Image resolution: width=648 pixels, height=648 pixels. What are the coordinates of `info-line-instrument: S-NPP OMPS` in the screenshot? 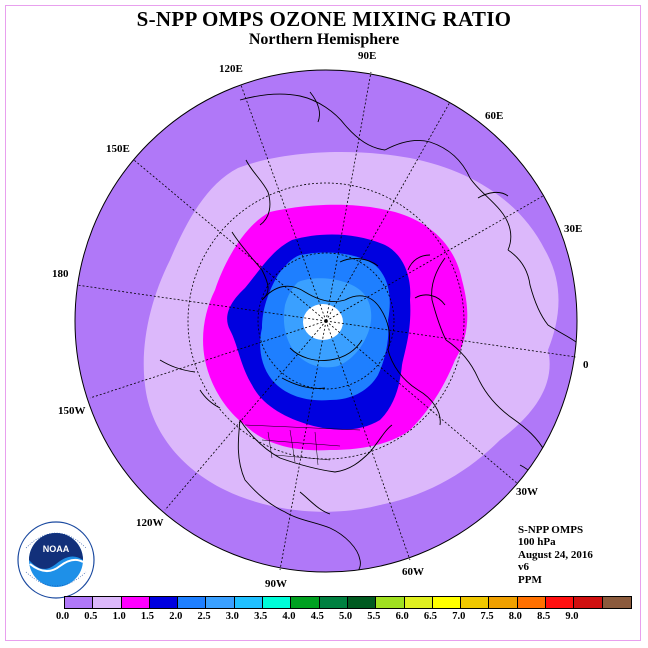 It's located at (551, 530).